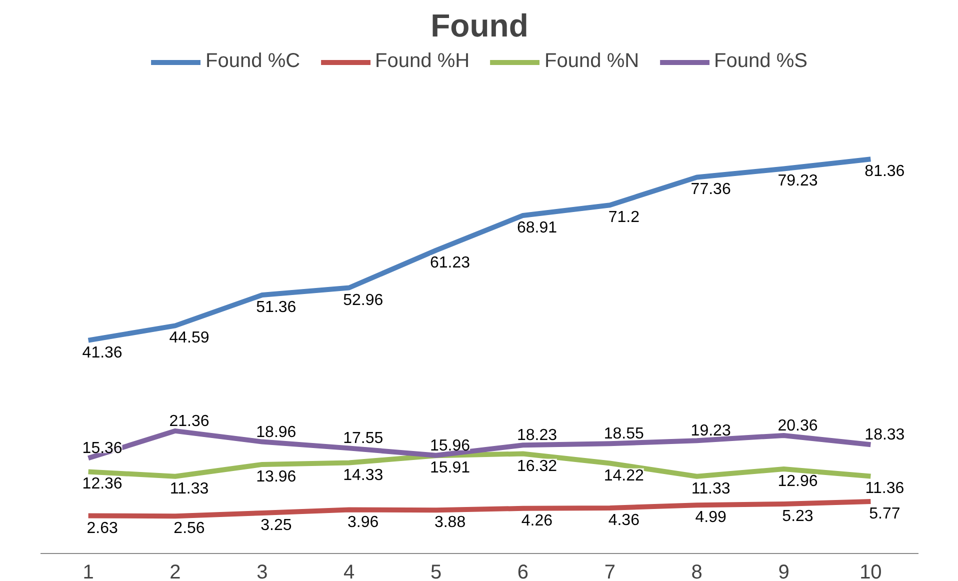 The height and width of the screenshot is (581, 958). Describe the element at coordinates (884, 435) in the screenshot. I see `data-label: 18.33` at that location.